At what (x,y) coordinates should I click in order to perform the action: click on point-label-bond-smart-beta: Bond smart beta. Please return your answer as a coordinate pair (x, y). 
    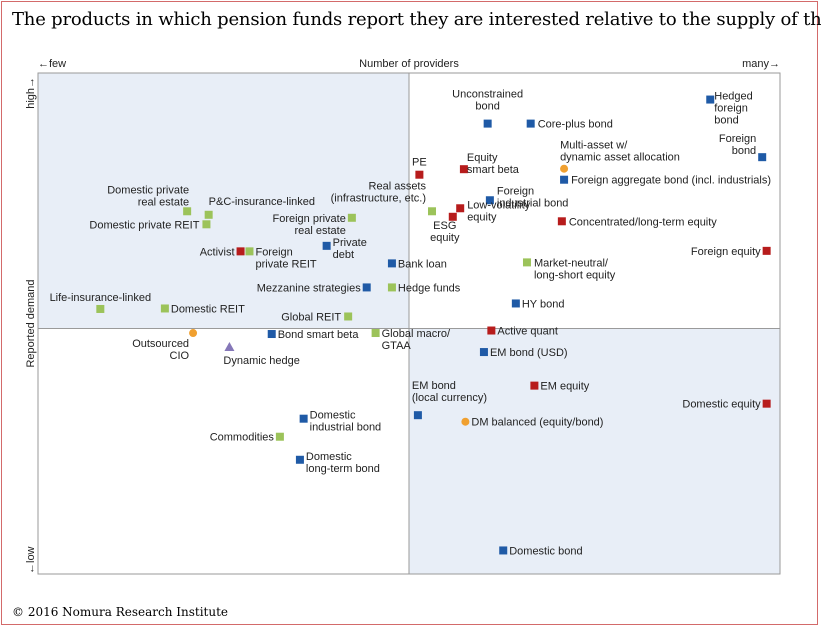
    Looking at the image, I should click on (319, 335).